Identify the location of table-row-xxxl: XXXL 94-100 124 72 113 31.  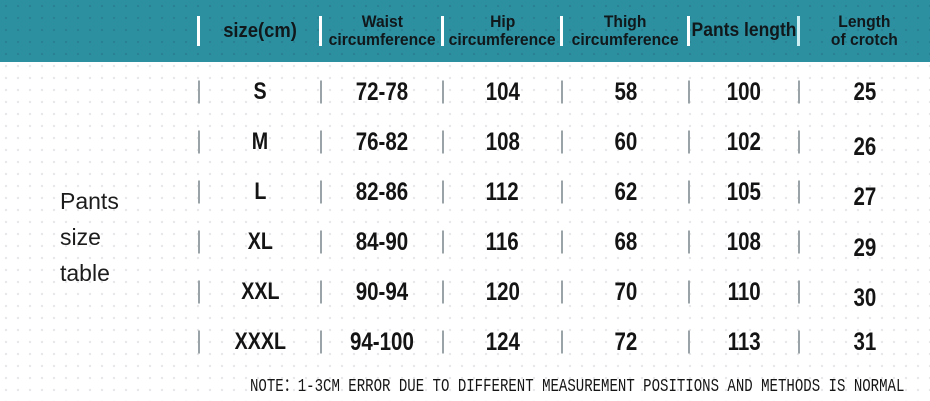
(465, 342).